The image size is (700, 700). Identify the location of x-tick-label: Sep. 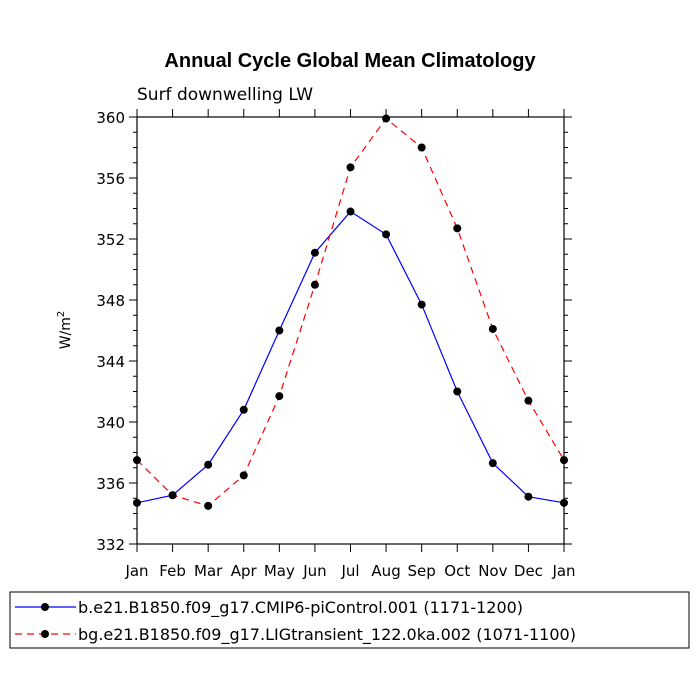
(422, 571).